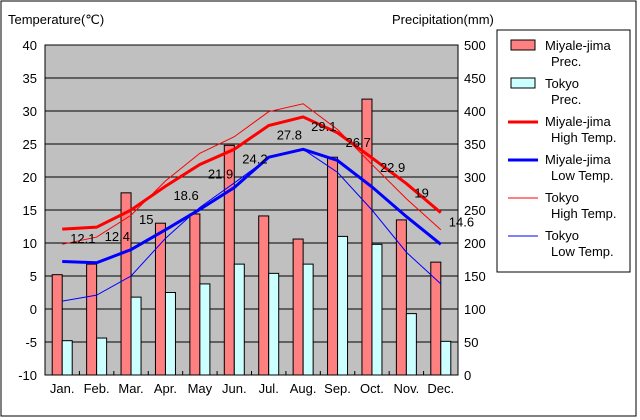 The image size is (640, 420). I want to click on left-tick-label: 5, so click(33, 276).